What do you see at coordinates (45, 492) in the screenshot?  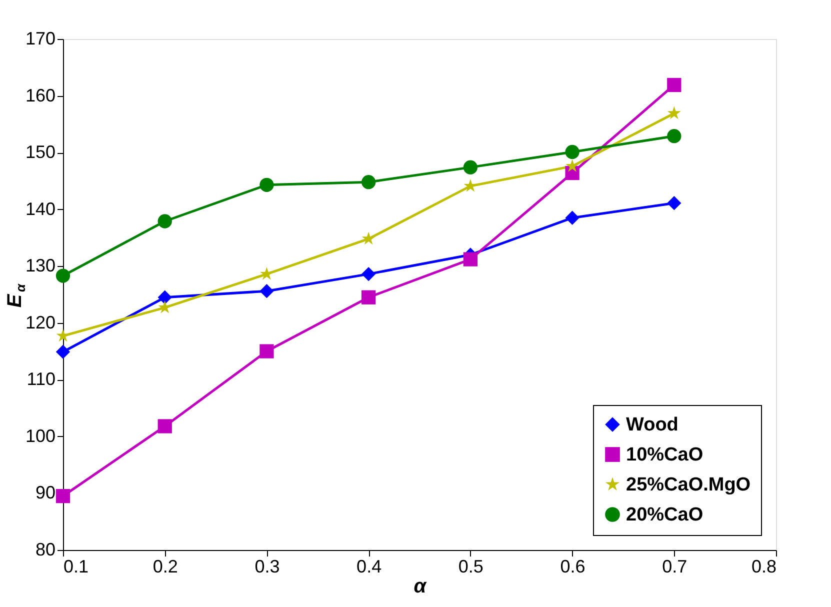 I see `y-tick-label: 90` at bounding box center [45, 492].